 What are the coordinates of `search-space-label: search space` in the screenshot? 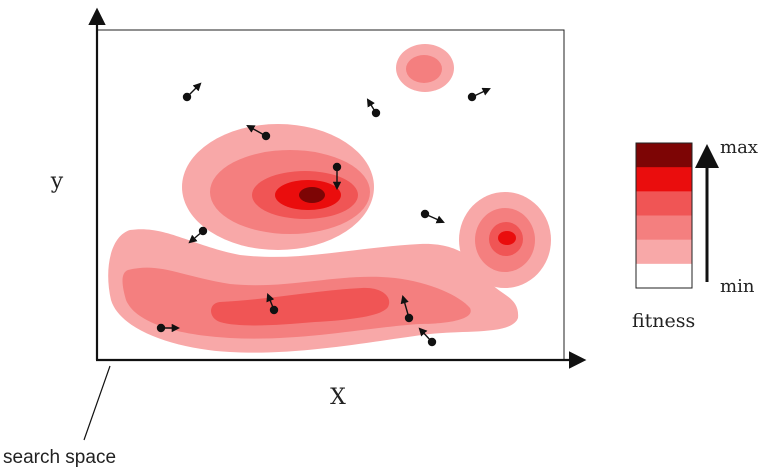 It's located at (59, 457).